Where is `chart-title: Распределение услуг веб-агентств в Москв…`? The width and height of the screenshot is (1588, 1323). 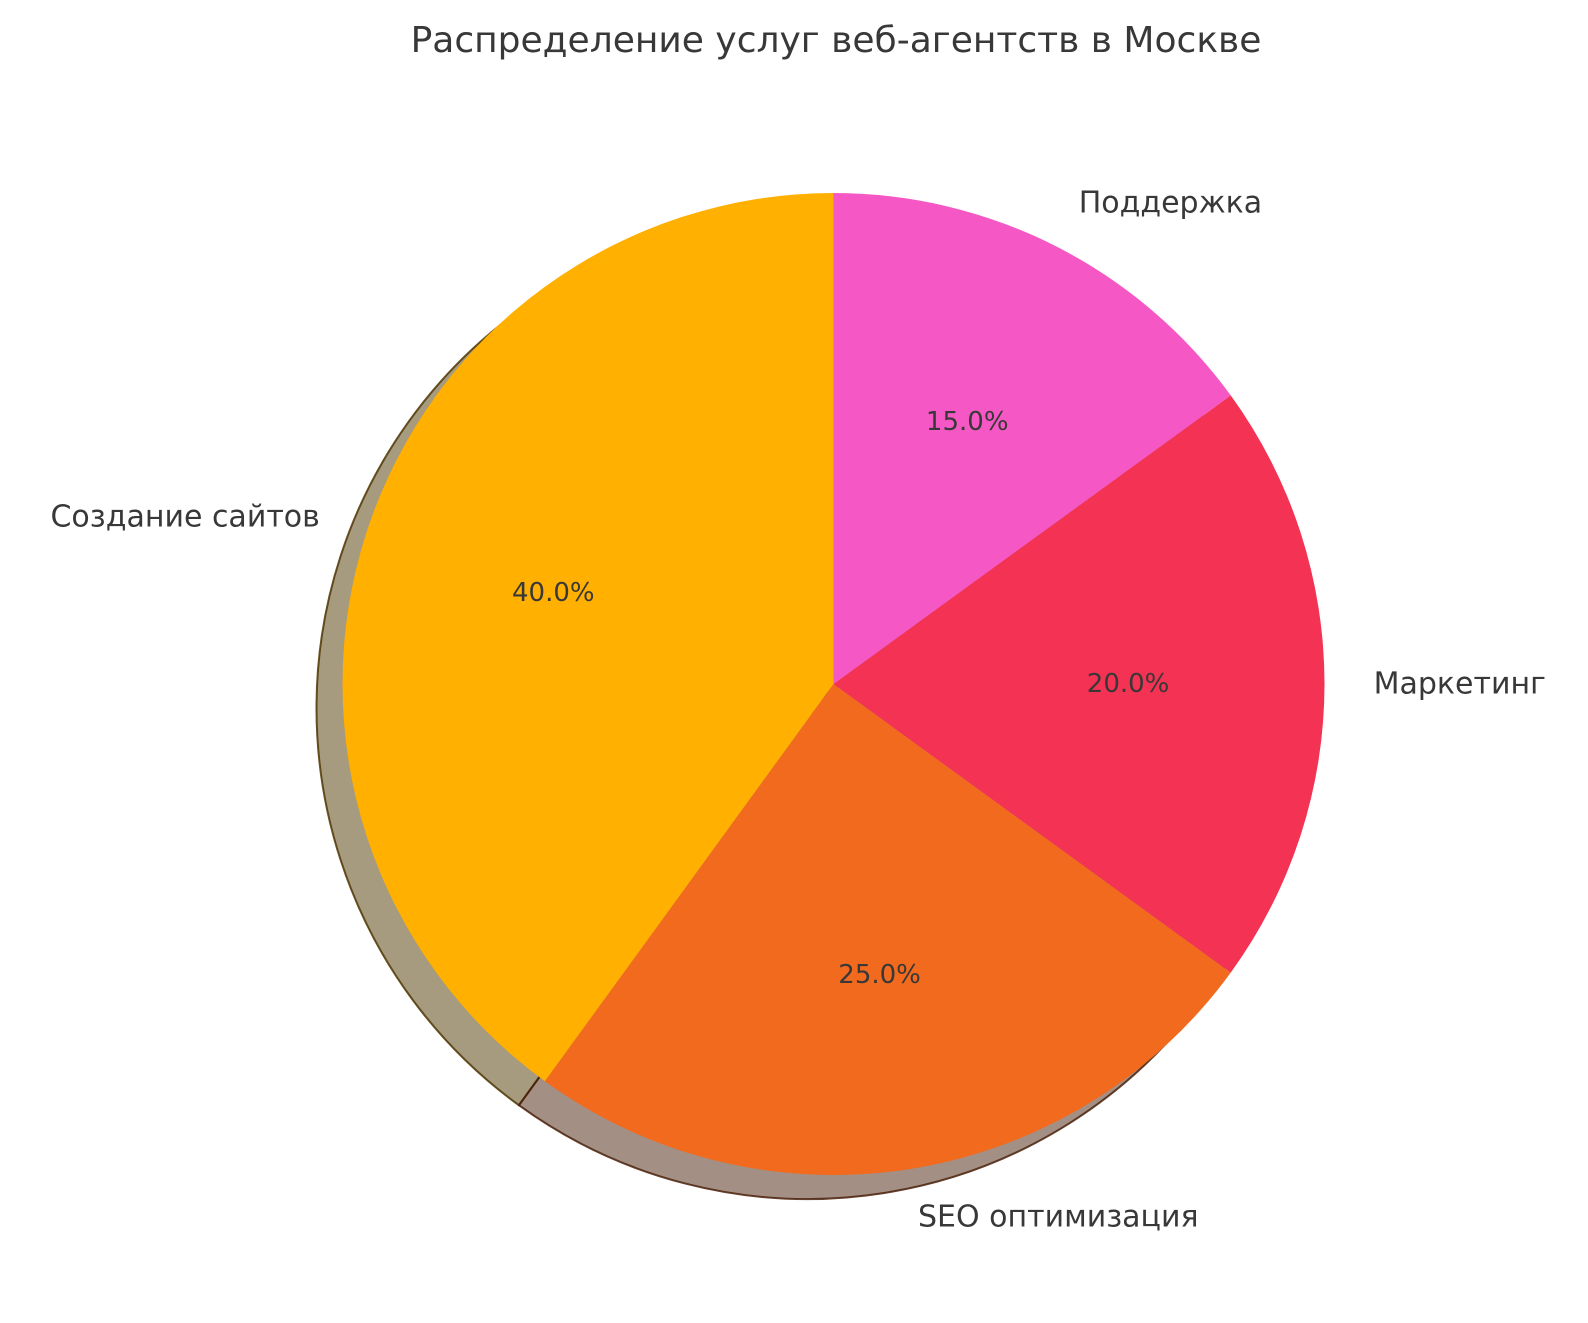 chart-title: Распределение услуг веб-агентств в Москв… is located at coordinates (836, 40).